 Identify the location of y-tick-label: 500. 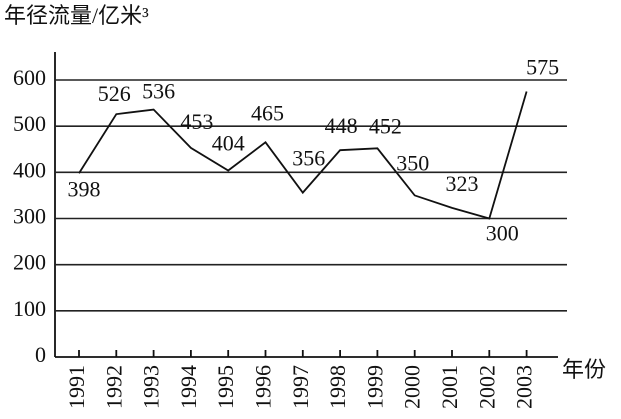
(29, 123).